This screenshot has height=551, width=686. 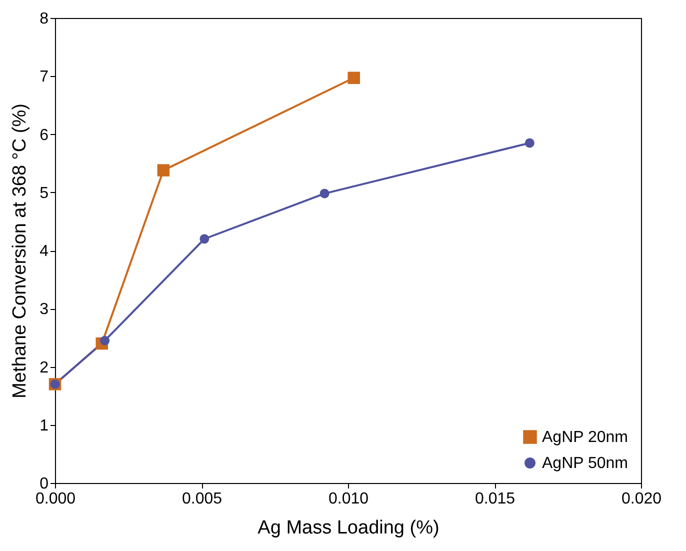 I want to click on legend-label: AgNP 50nm, so click(x=585, y=463).